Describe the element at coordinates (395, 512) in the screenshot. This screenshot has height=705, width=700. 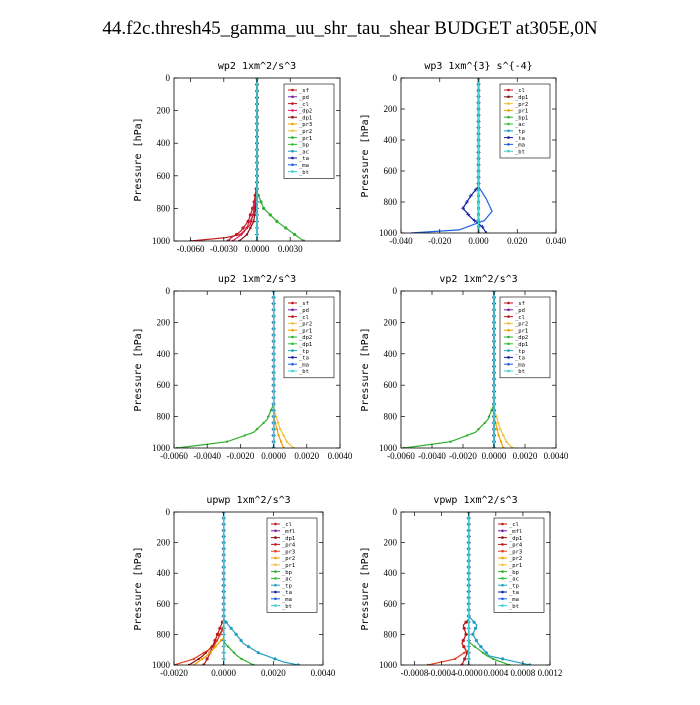
I see `y-tick-label: 0` at that location.